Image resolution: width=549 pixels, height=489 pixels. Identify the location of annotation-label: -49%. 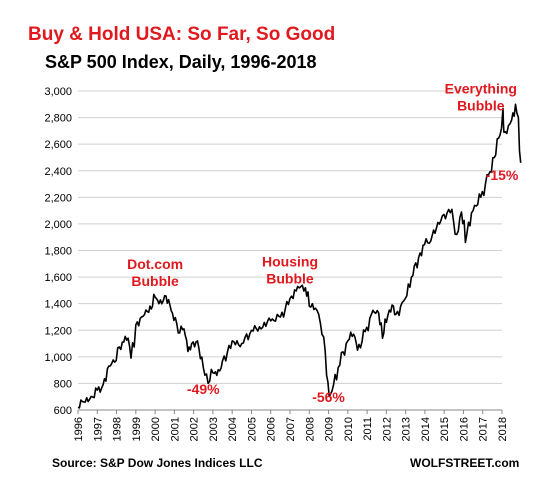
(203, 389).